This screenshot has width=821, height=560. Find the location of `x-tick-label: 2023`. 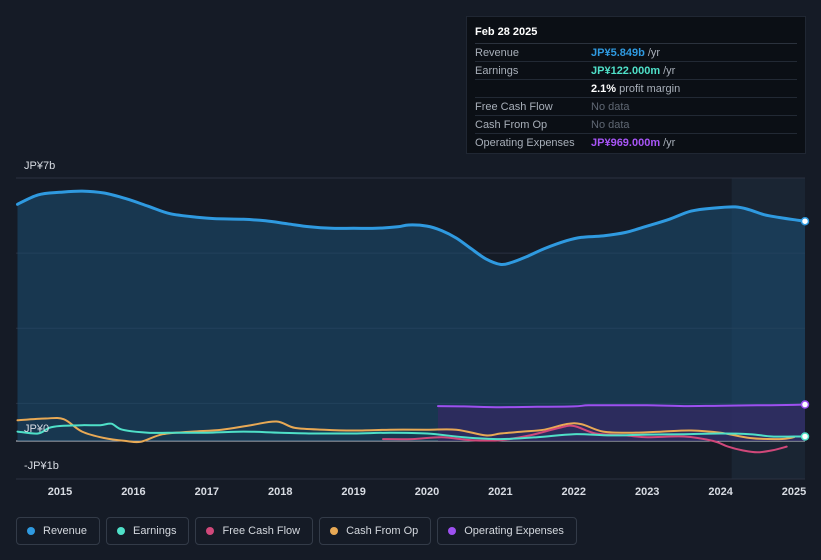

x-tick-label: 2023 is located at coordinates (647, 492).